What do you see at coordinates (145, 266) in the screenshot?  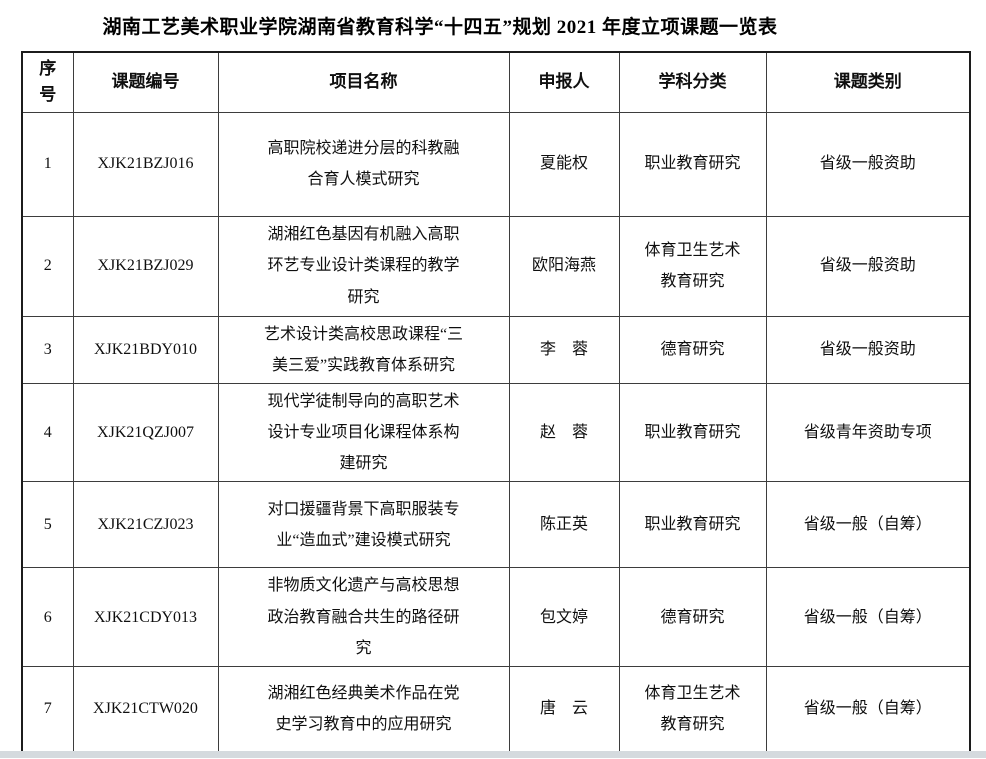 I see `cell-project-code: XJK21BZJ029` at bounding box center [145, 266].